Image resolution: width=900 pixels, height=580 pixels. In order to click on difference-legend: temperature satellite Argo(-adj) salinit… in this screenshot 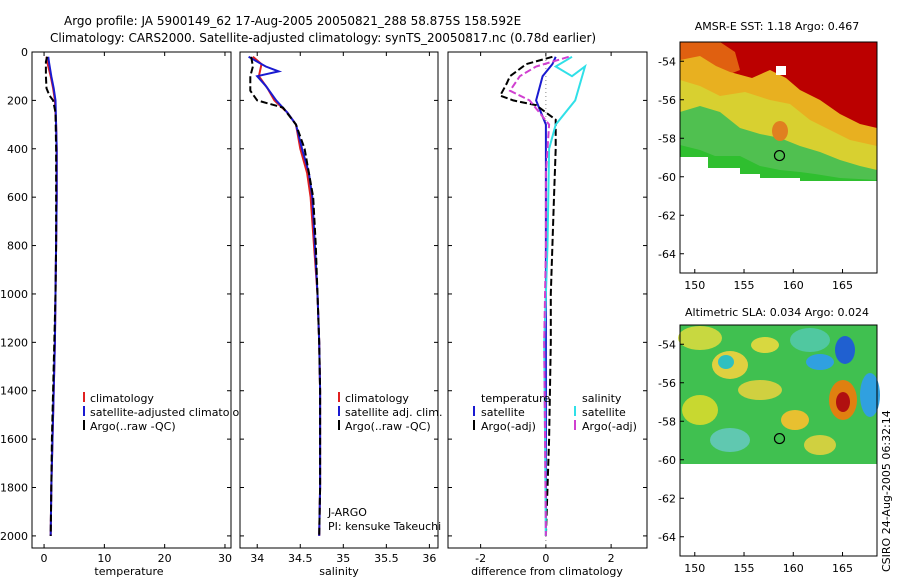, I will do `click(555, 412)`.